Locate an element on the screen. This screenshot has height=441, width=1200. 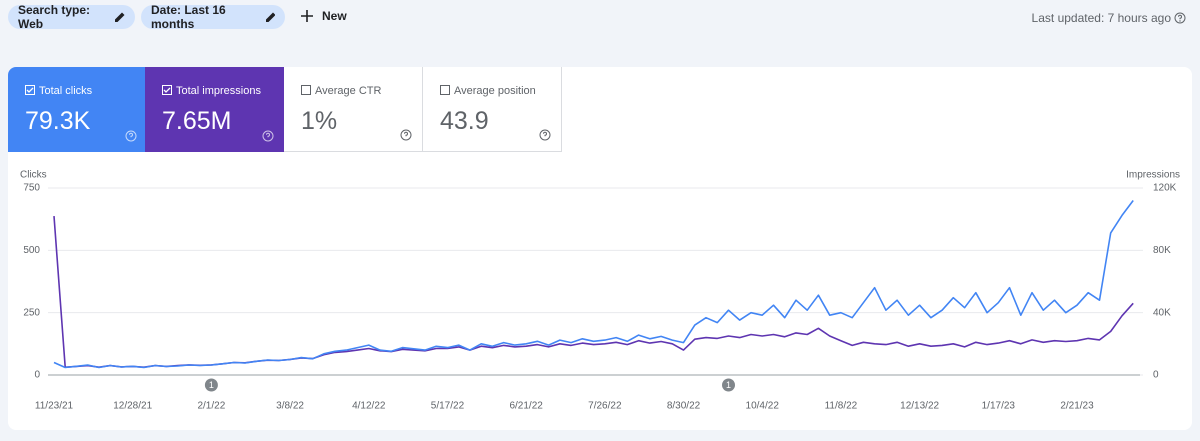
new-button: New is located at coordinates (323, 16).